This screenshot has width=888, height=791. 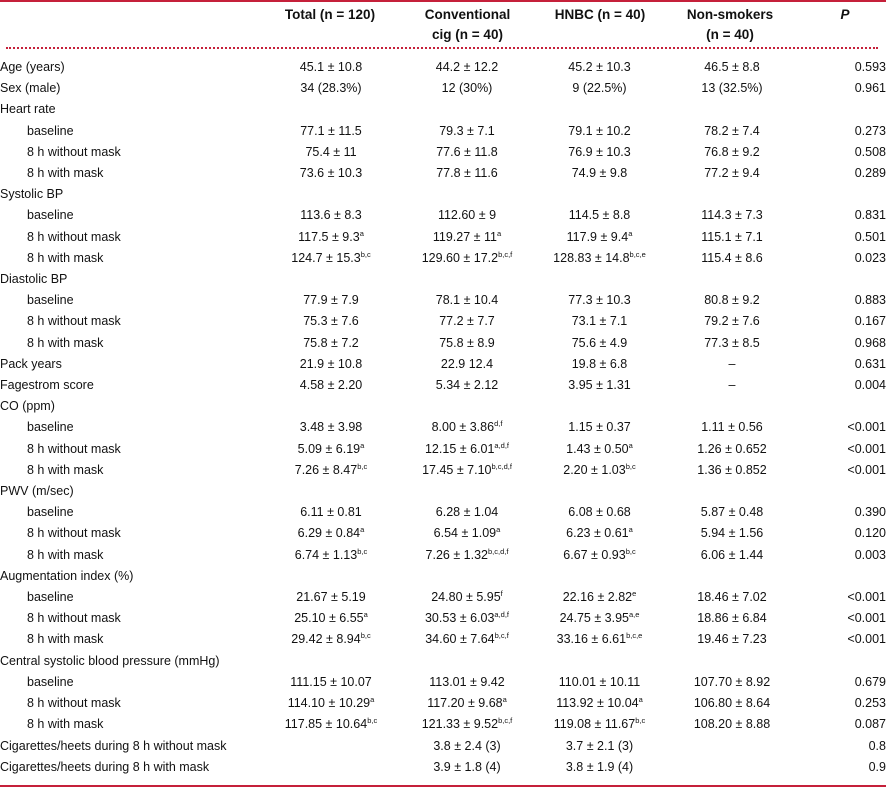 I want to click on header-nonsmokers-line2: (n = 40), so click(x=730, y=34).